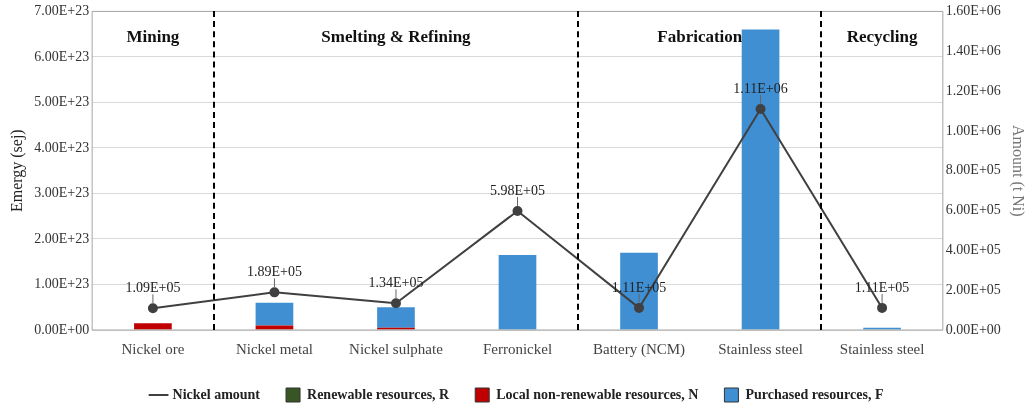  What do you see at coordinates (973, 11) in the screenshot?
I see `y2-tick-label: 1.60E+06` at bounding box center [973, 11].